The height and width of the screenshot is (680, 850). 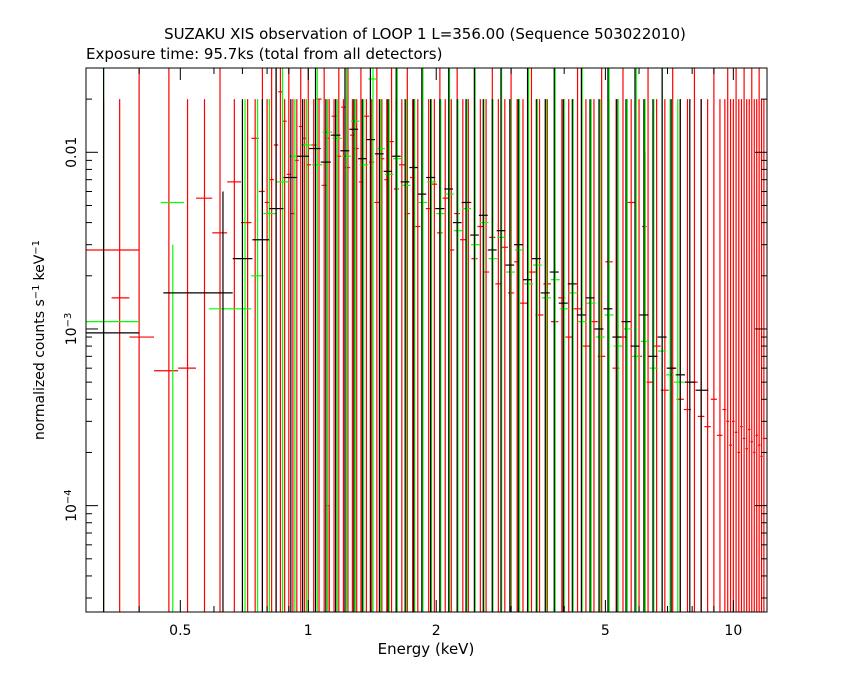 What do you see at coordinates (68, 496) in the screenshot?
I see `y-tick-exp: −4` at bounding box center [68, 496].